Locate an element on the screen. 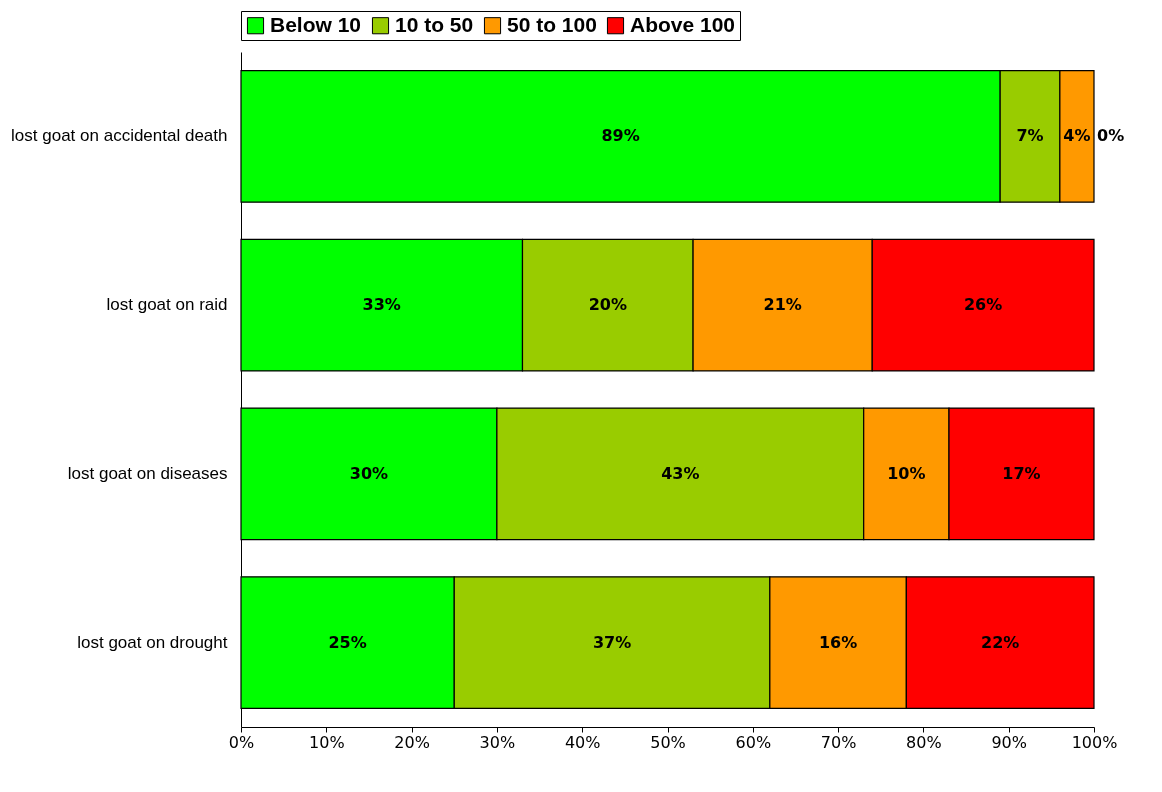  x-tick-label: 70% is located at coordinates (838, 742).